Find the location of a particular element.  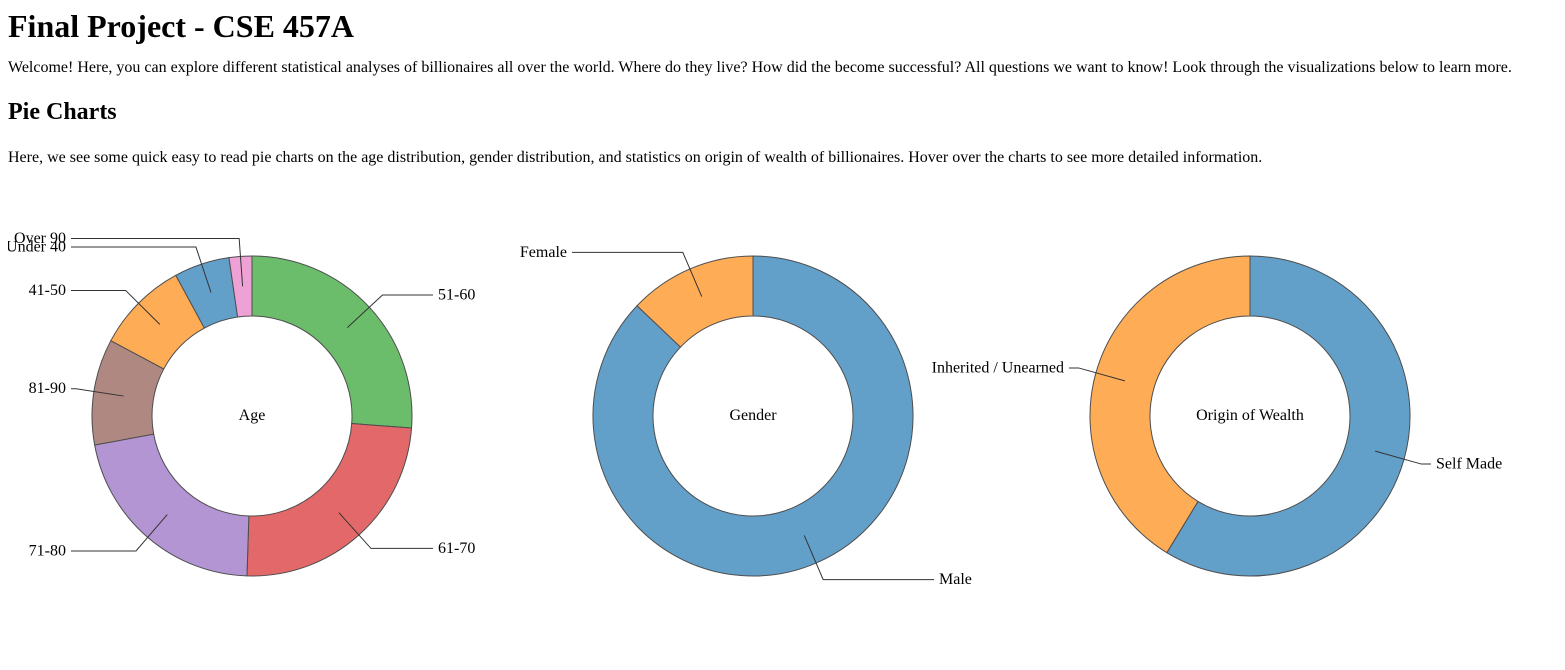

age-label-71-80: 71-80 is located at coordinates (47, 551).